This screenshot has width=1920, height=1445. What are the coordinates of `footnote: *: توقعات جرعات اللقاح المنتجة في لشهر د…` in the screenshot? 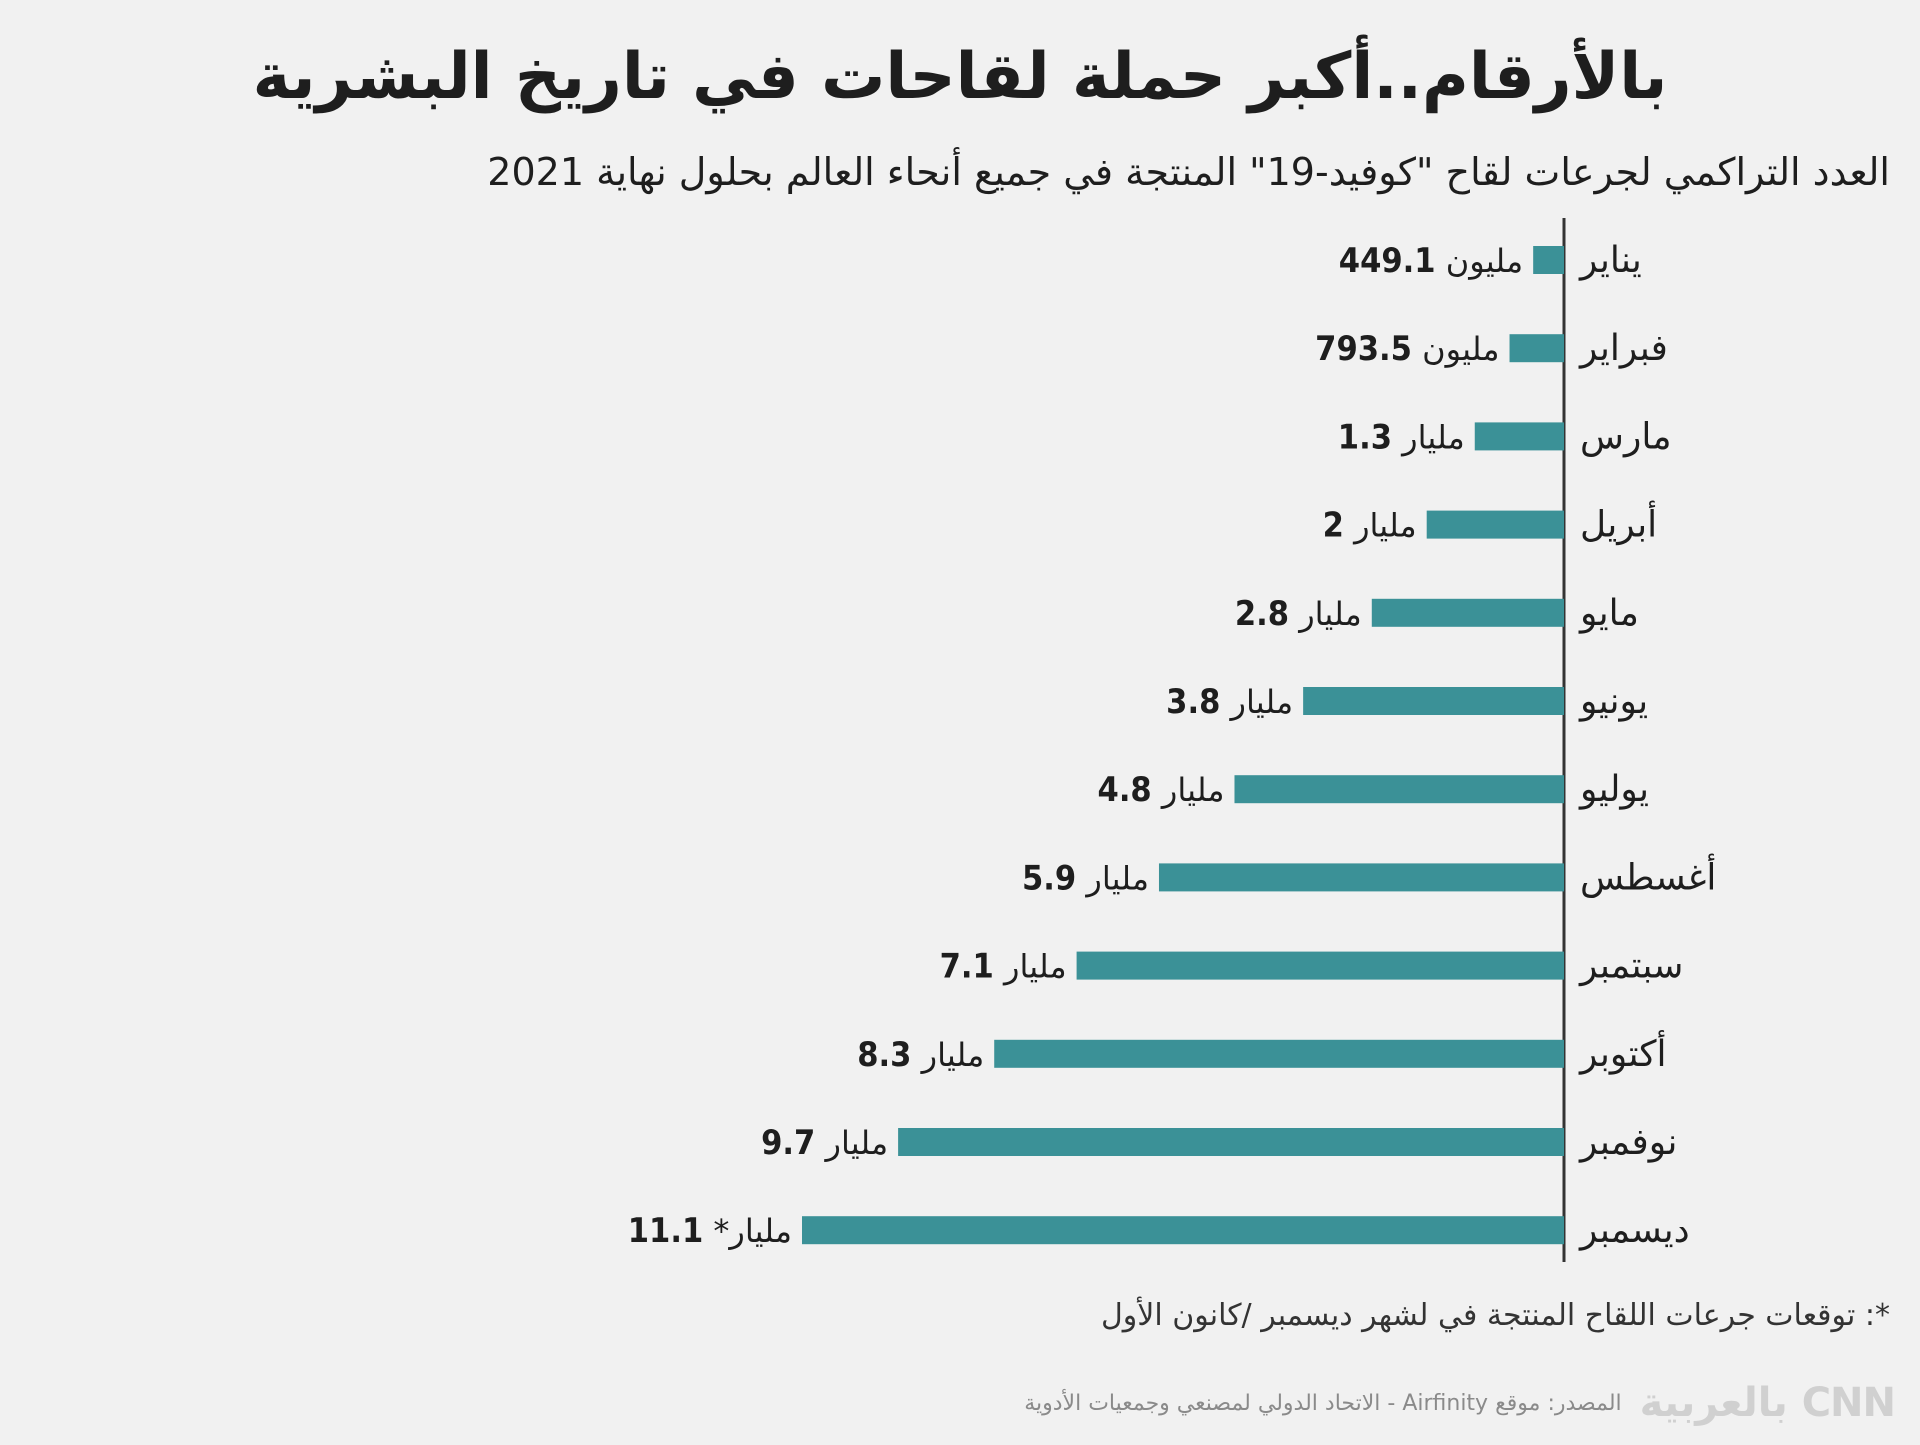 It's located at (1495, 1315).